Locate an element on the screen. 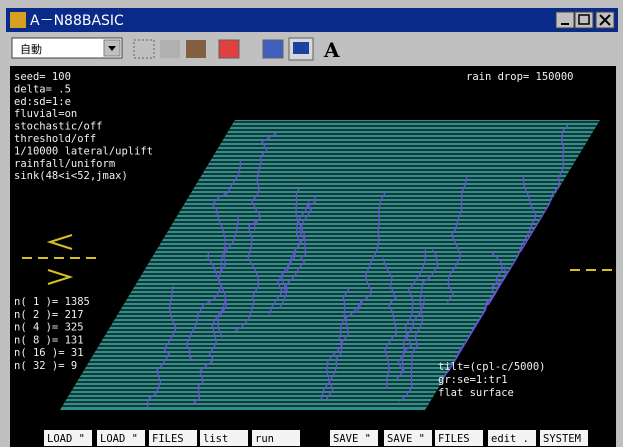 The width and height of the screenshot is (623, 447). window-buttons is located at coordinates (585, 20).